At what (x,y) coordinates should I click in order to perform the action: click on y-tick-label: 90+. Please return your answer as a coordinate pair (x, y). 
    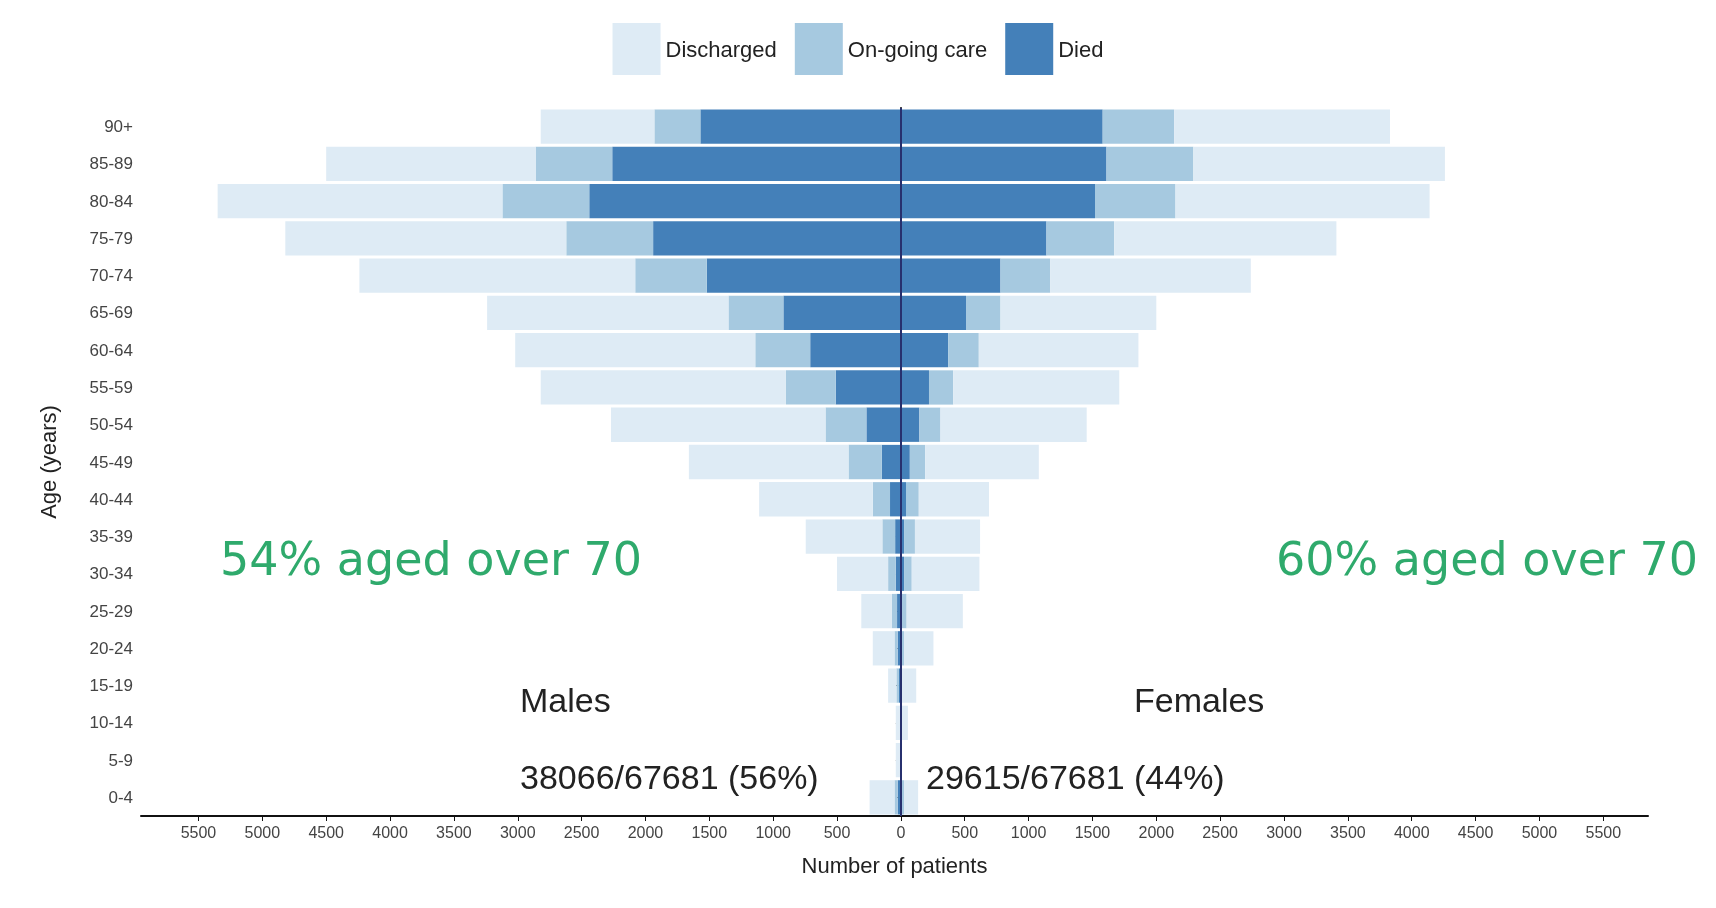
    Looking at the image, I should click on (119, 127).